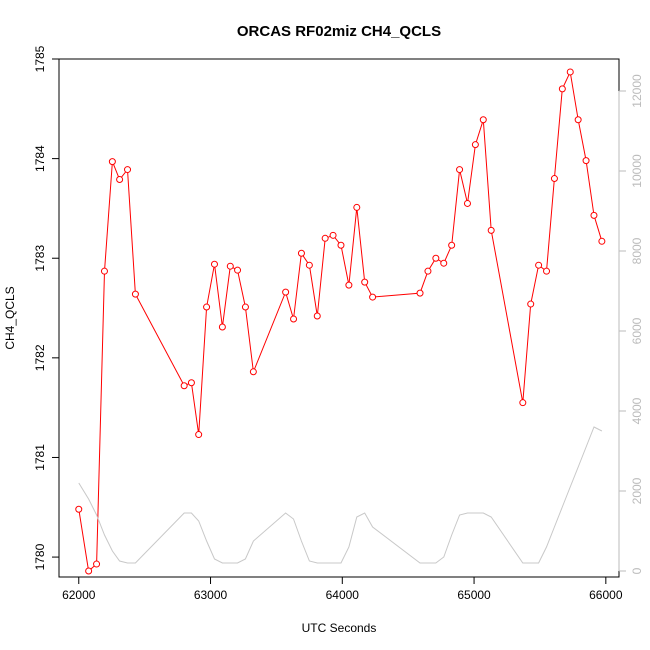 The height and width of the screenshot is (650, 650). Describe the element at coordinates (40, 357) in the screenshot. I see `y-tick-label-left: 1782` at that location.